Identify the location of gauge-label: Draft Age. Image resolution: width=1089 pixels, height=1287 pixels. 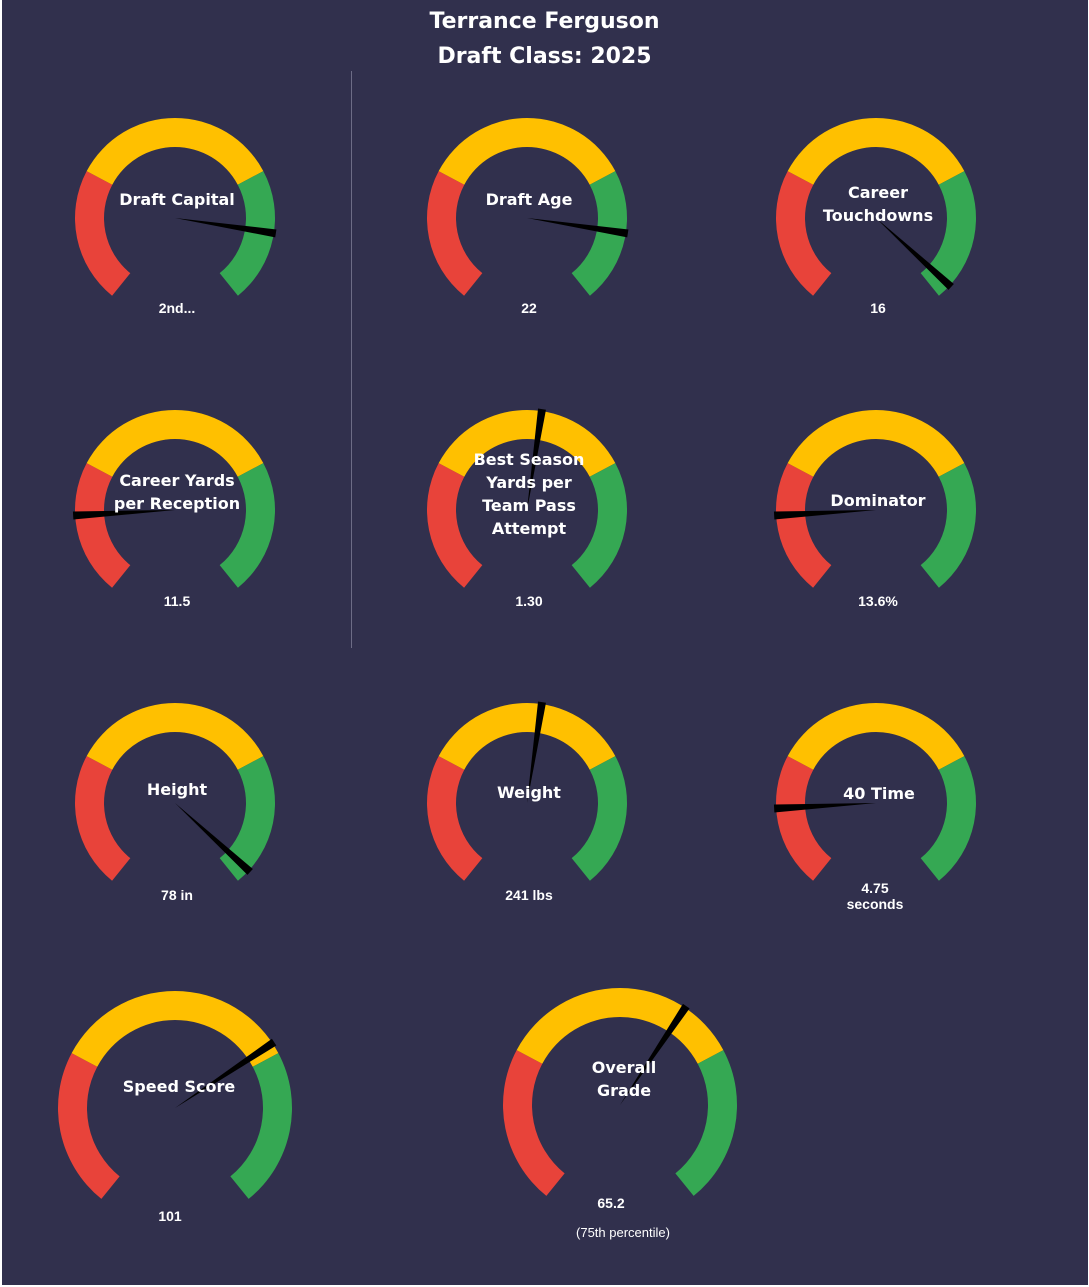
(529, 199).